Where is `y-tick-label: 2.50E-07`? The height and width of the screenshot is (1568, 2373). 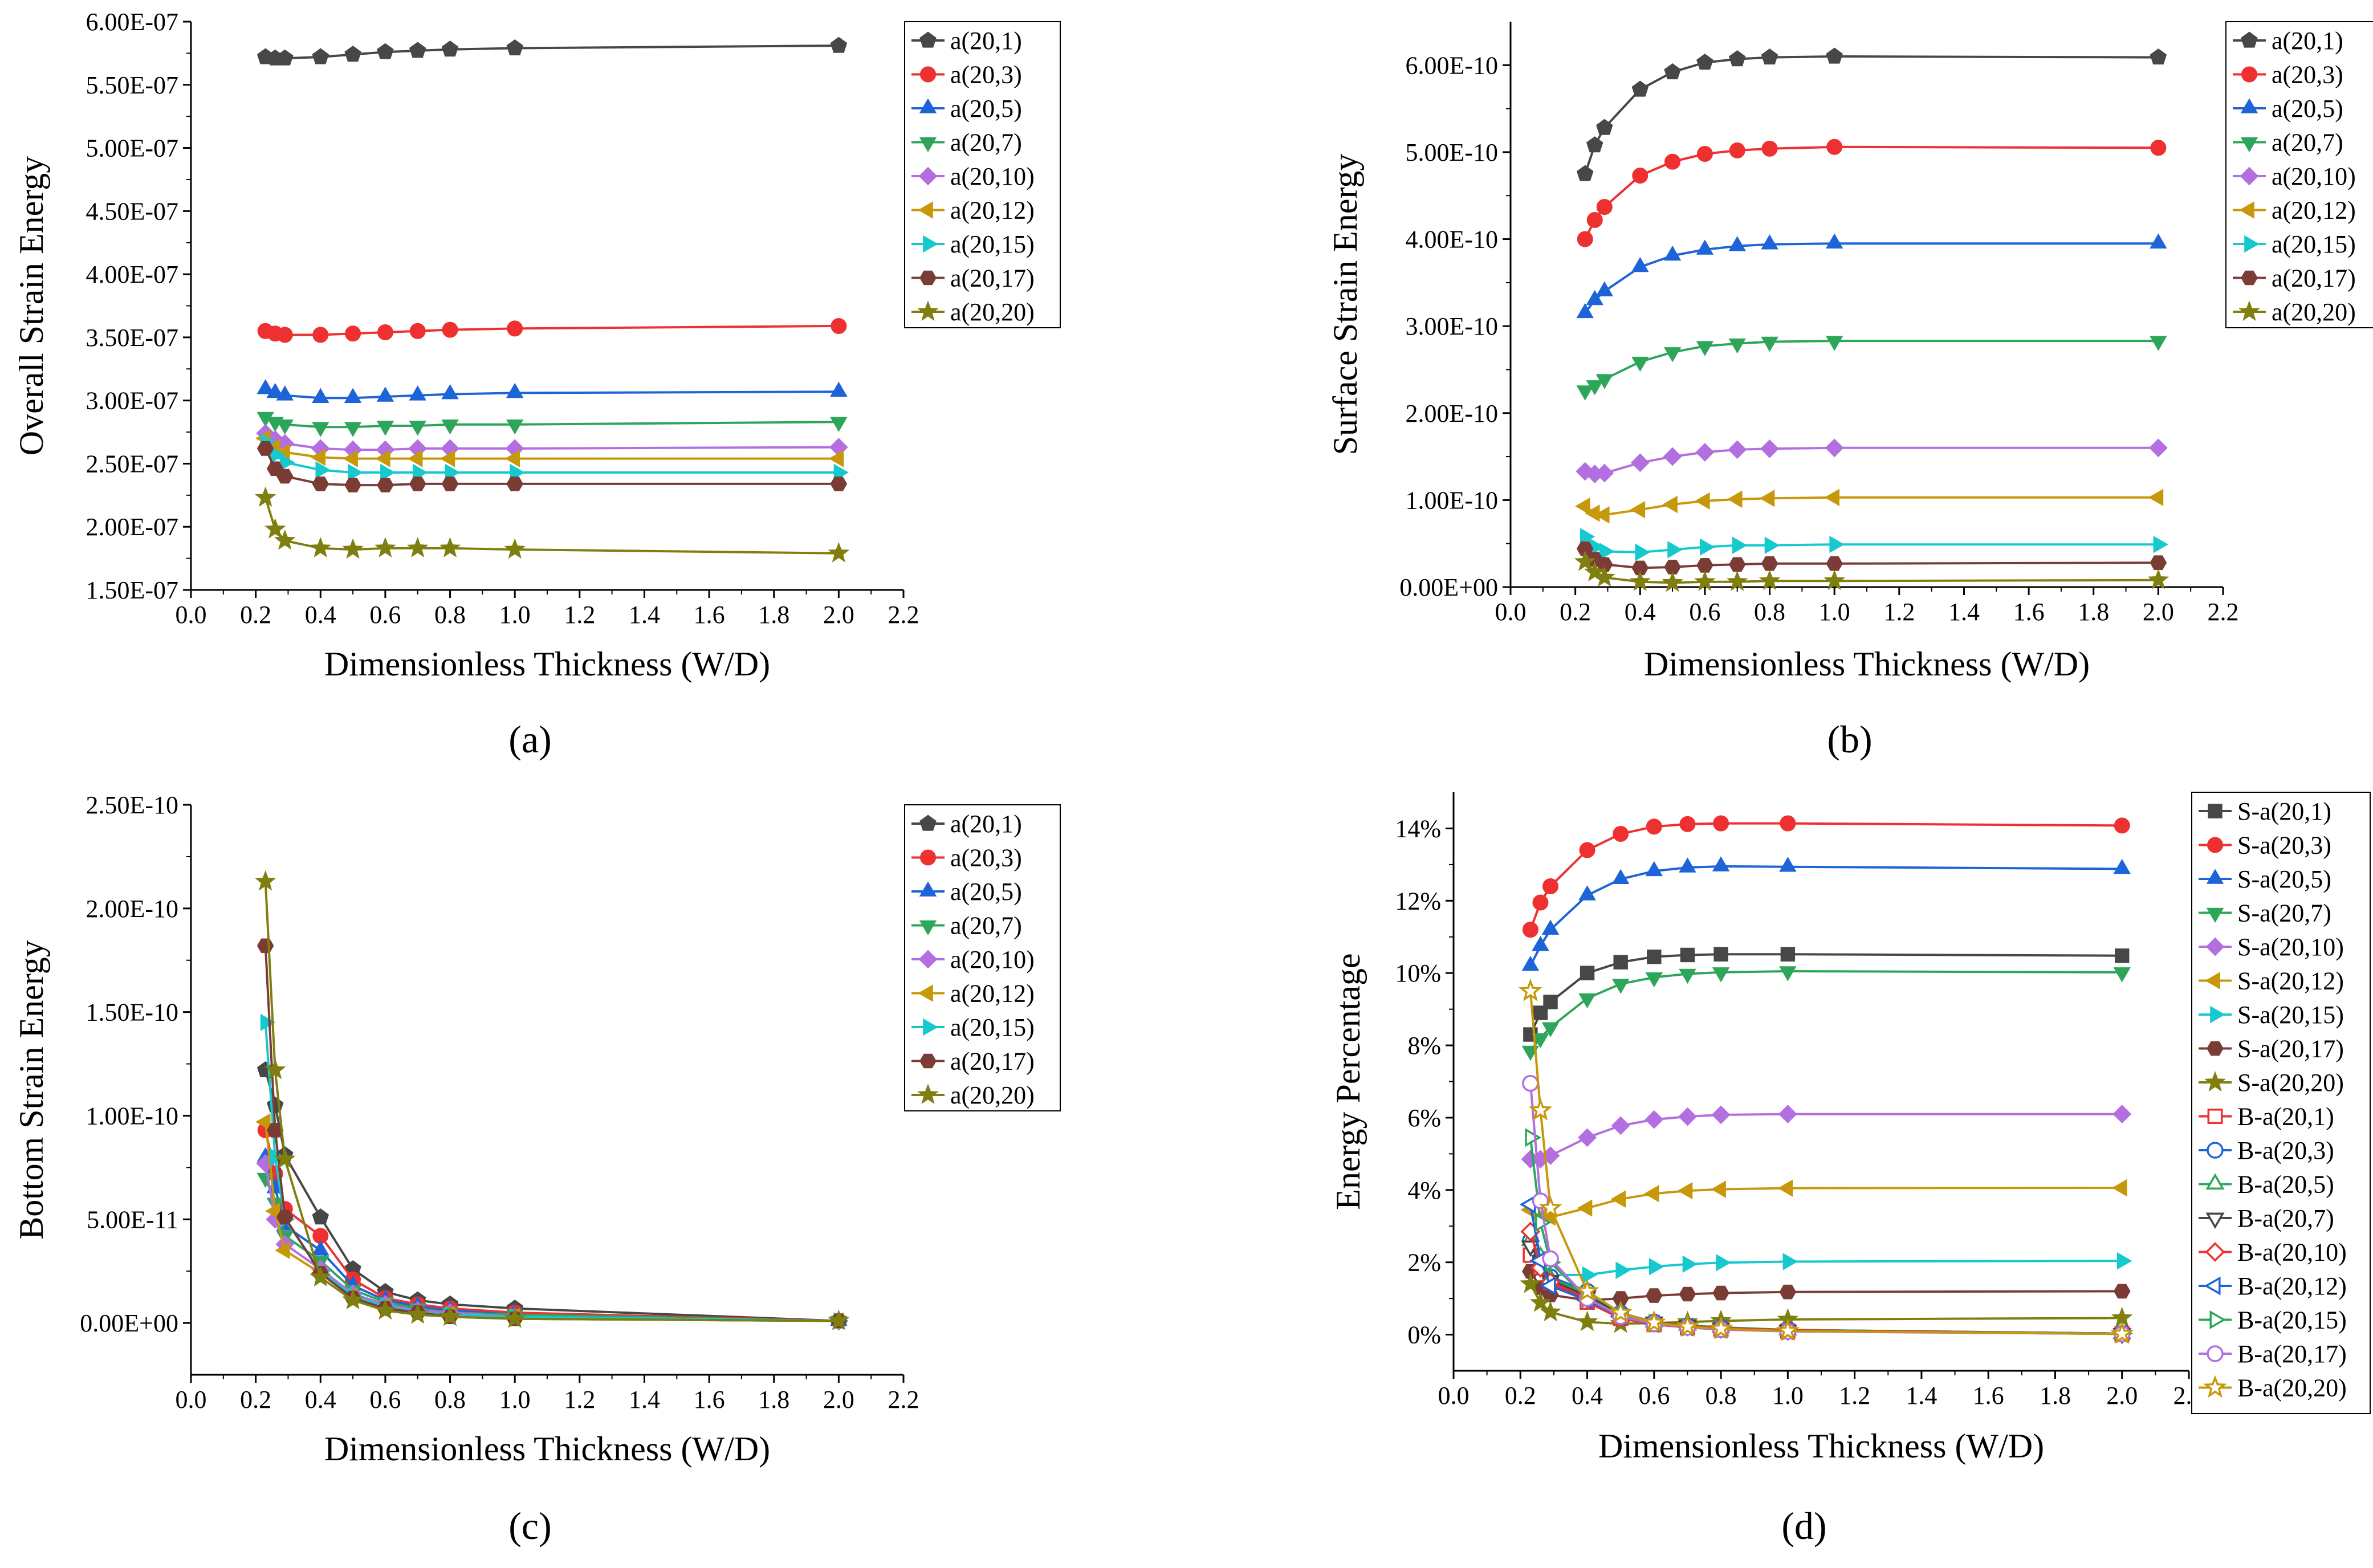
y-tick-label: 2.50E-07 is located at coordinates (132, 464).